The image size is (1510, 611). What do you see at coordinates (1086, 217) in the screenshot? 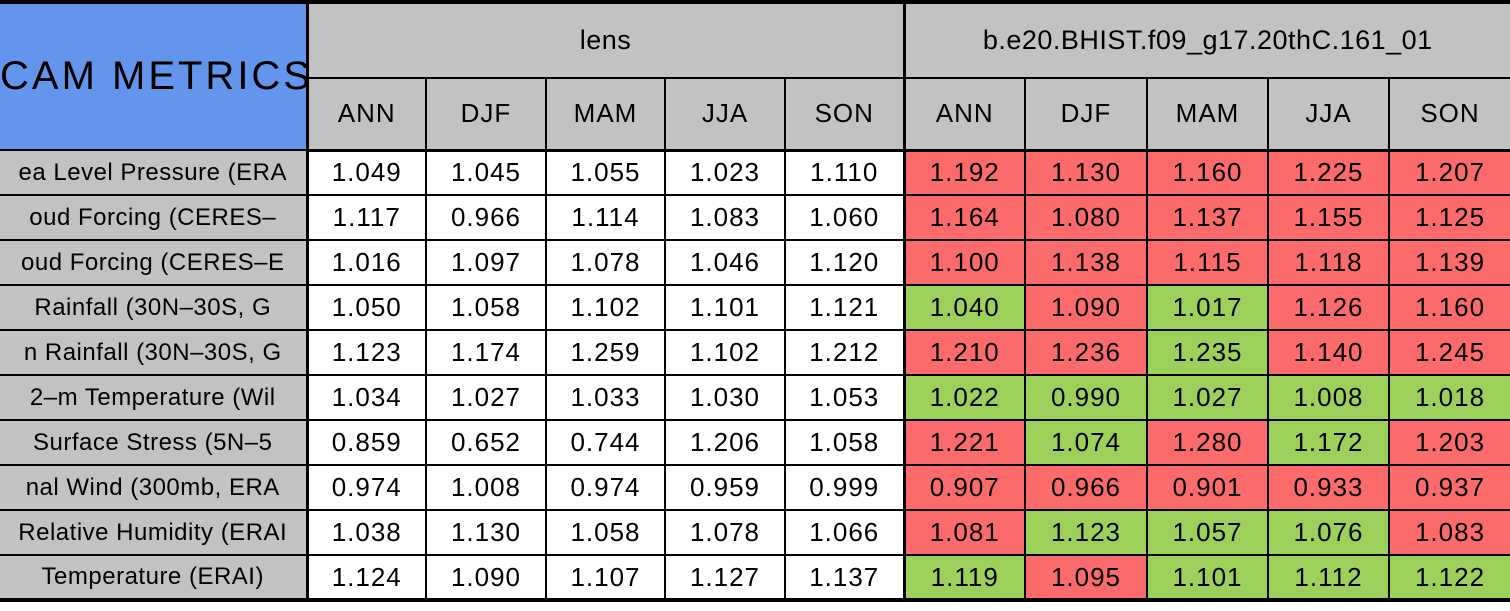
I see `case-value-cell: 1.080` at bounding box center [1086, 217].